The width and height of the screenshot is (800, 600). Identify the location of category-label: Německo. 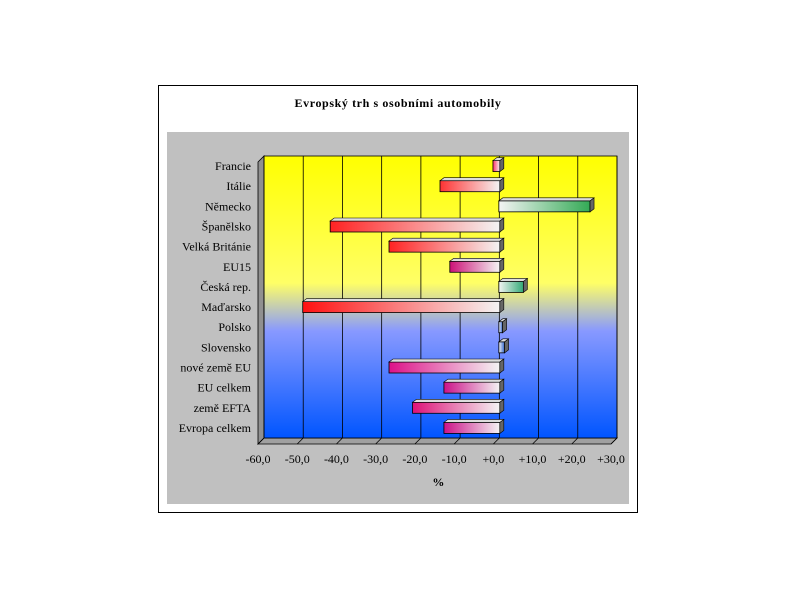
(228, 206).